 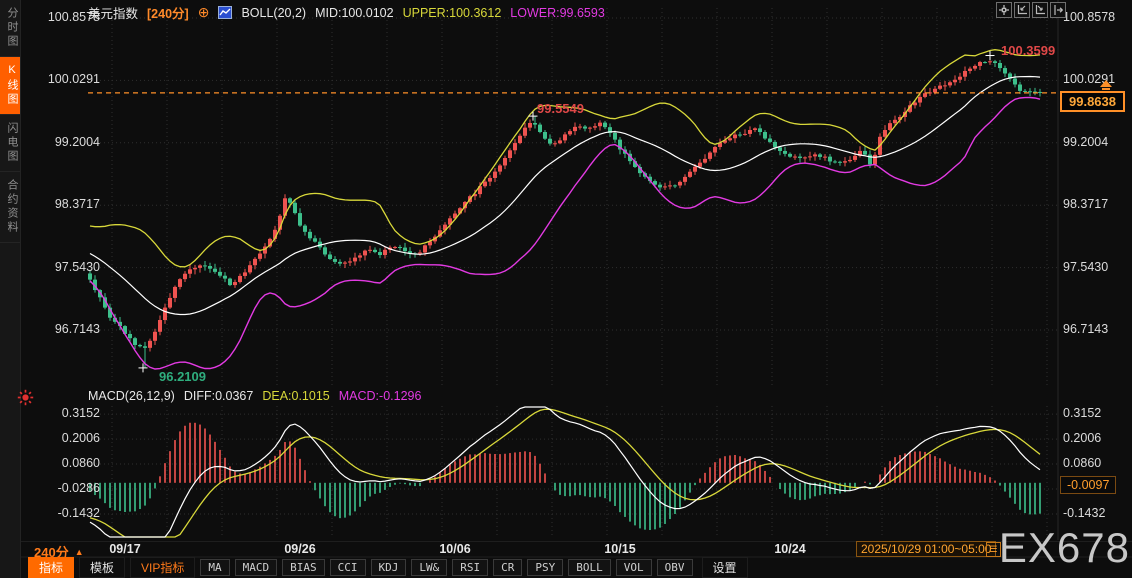 What do you see at coordinates (589, 567) in the screenshot?
I see `indicator-button-boll: BOLL` at bounding box center [589, 567].